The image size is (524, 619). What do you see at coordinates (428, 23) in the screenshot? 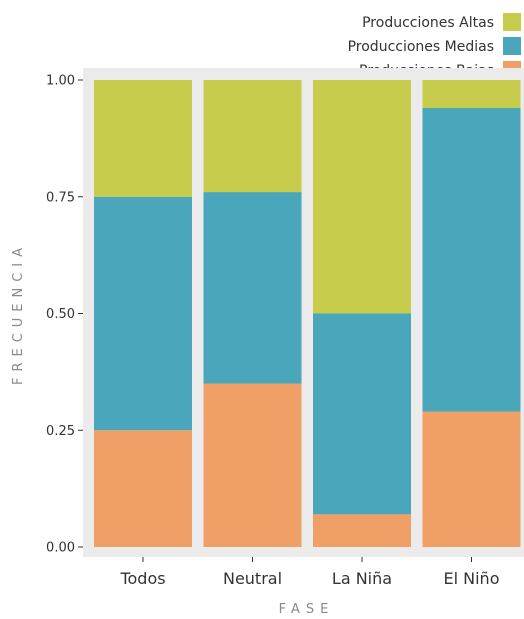
I see `legend-label: Producciones Altas` at bounding box center [428, 23].